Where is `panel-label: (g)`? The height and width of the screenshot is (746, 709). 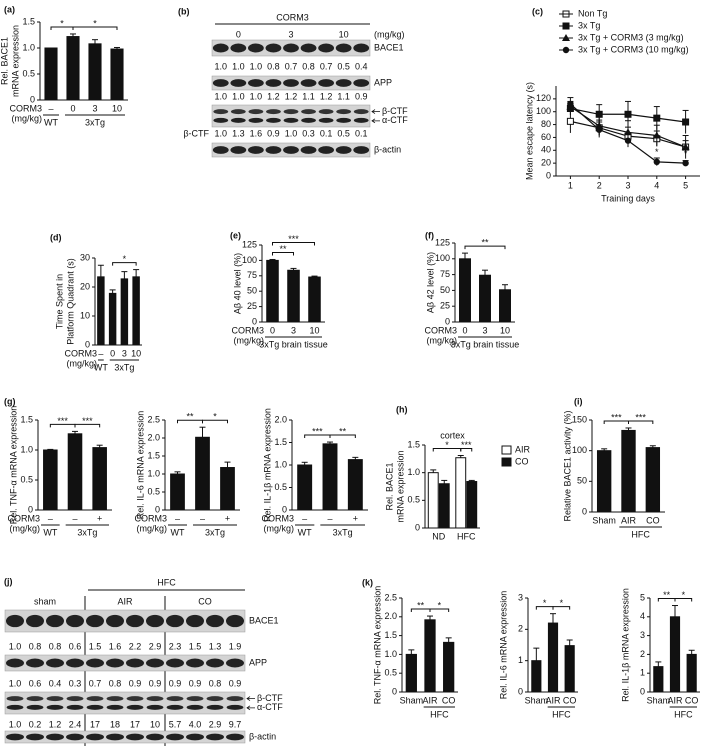
panel-label: (g) is located at coordinates (10, 401).